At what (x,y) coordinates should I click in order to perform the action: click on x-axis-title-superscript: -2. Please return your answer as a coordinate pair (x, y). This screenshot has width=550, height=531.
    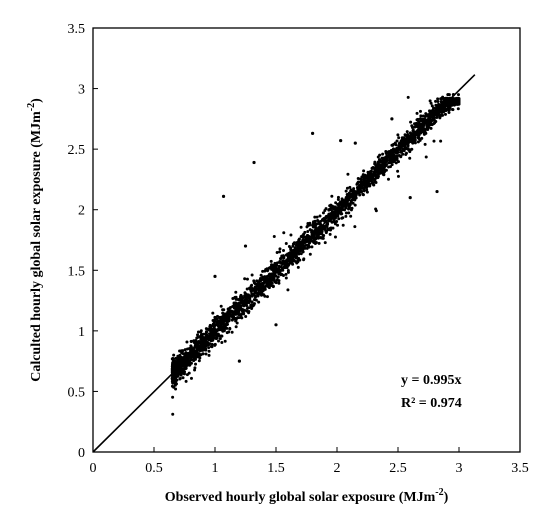
    Looking at the image, I should click on (439, 492).